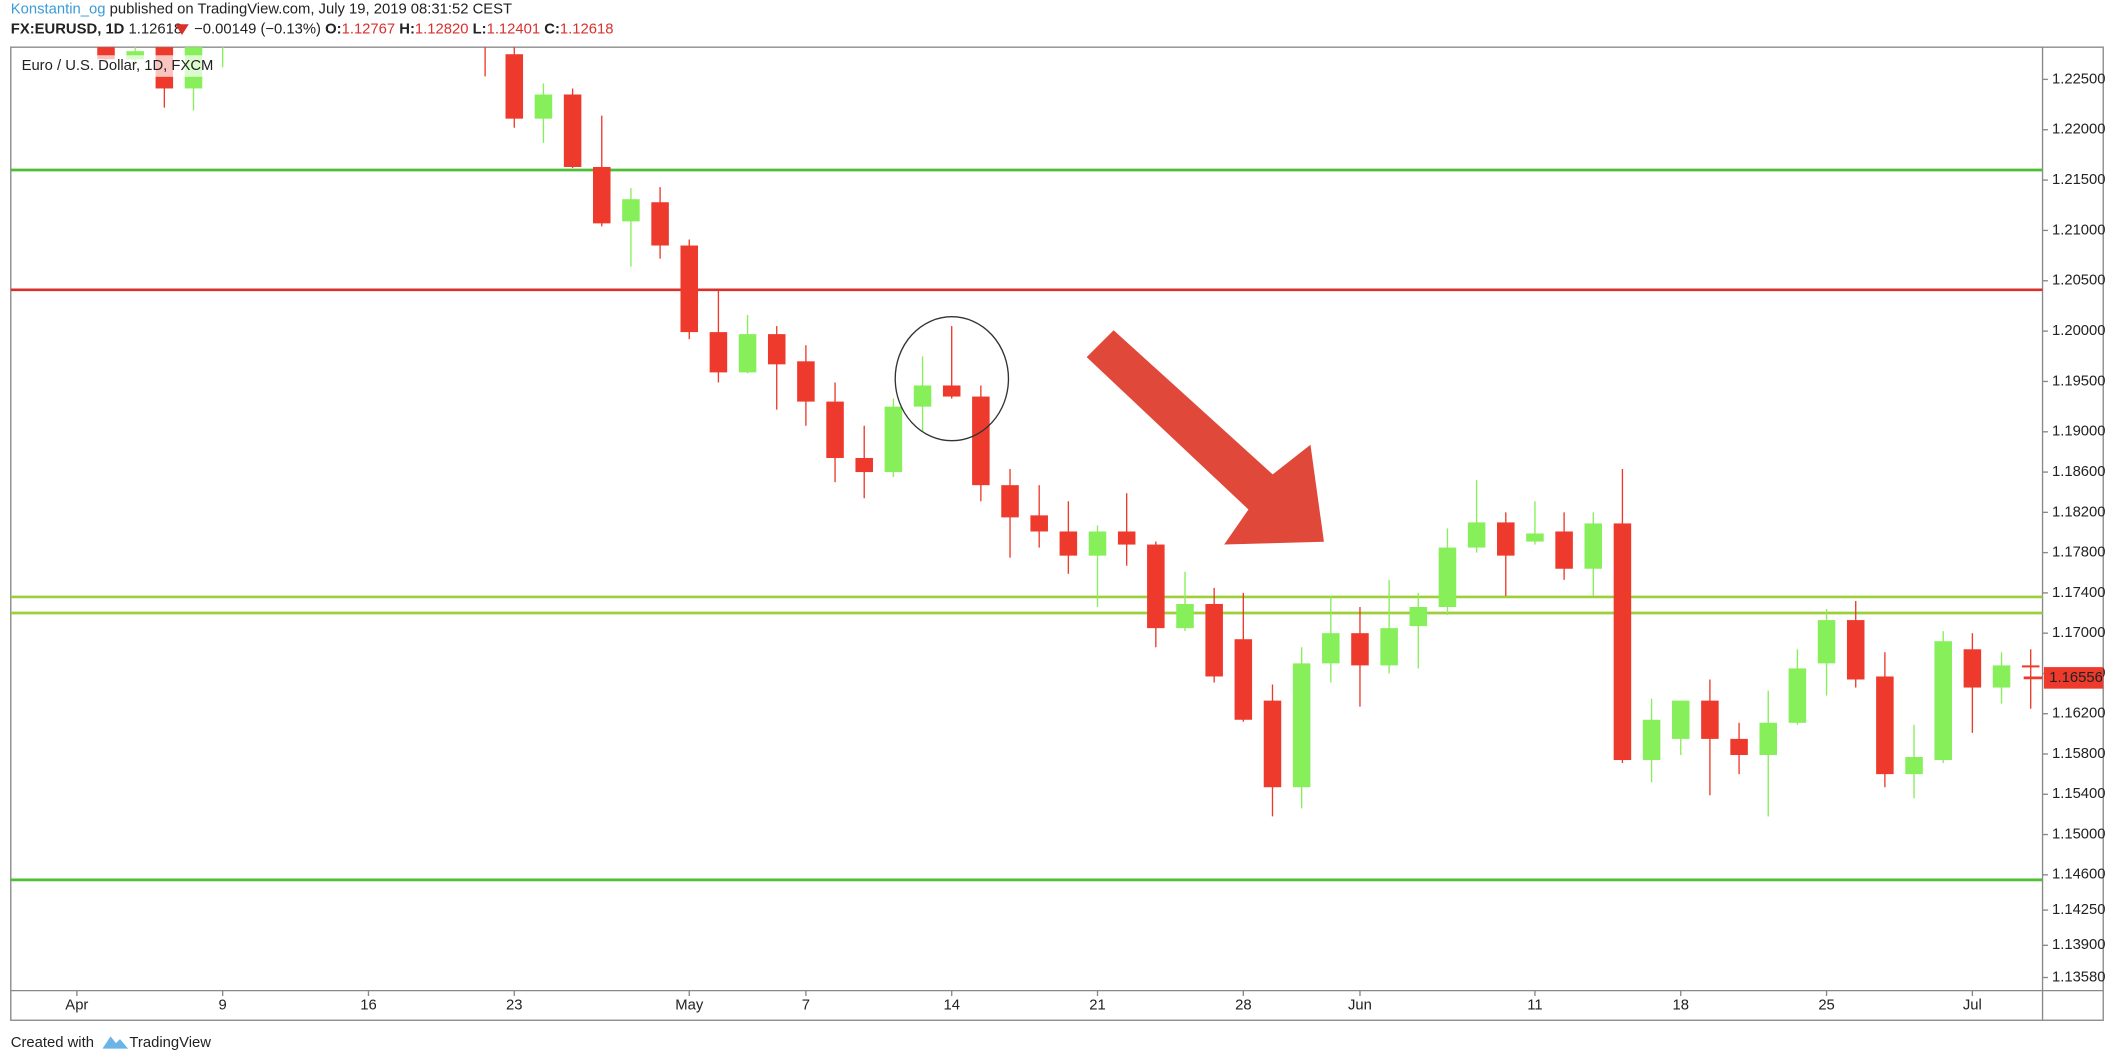 The image size is (2114, 1058). I want to click on x-tick-label: 11, so click(1534, 1005).